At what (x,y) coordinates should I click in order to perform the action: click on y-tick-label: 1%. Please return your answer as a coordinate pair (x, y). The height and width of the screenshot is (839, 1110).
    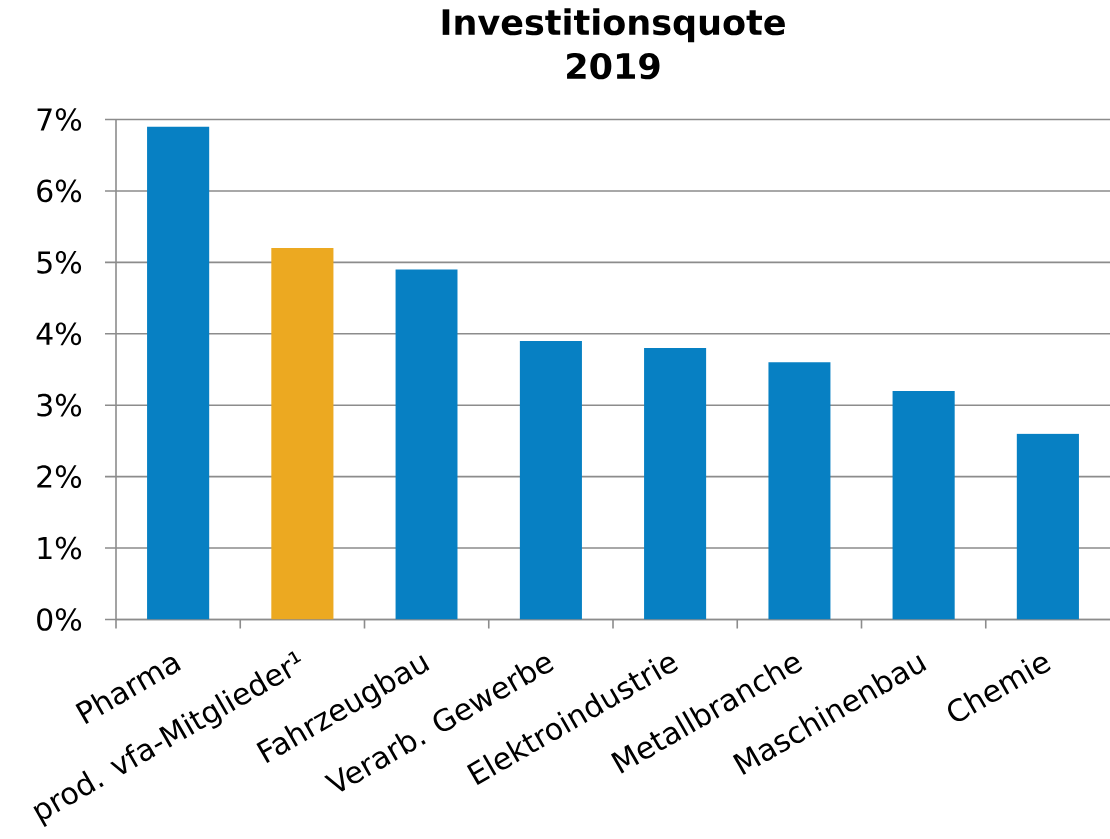
    Looking at the image, I should click on (60, 548).